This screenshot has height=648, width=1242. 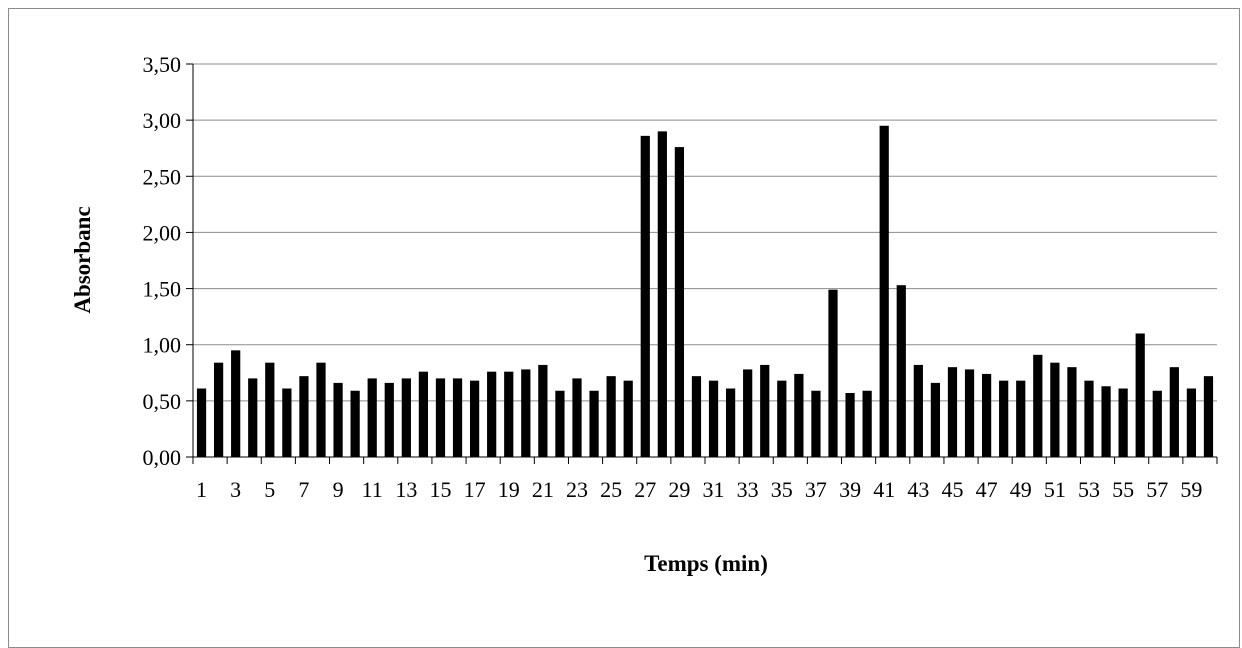 What do you see at coordinates (303, 489) in the screenshot?
I see `x-tick-label: 7` at bounding box center [303, 489].